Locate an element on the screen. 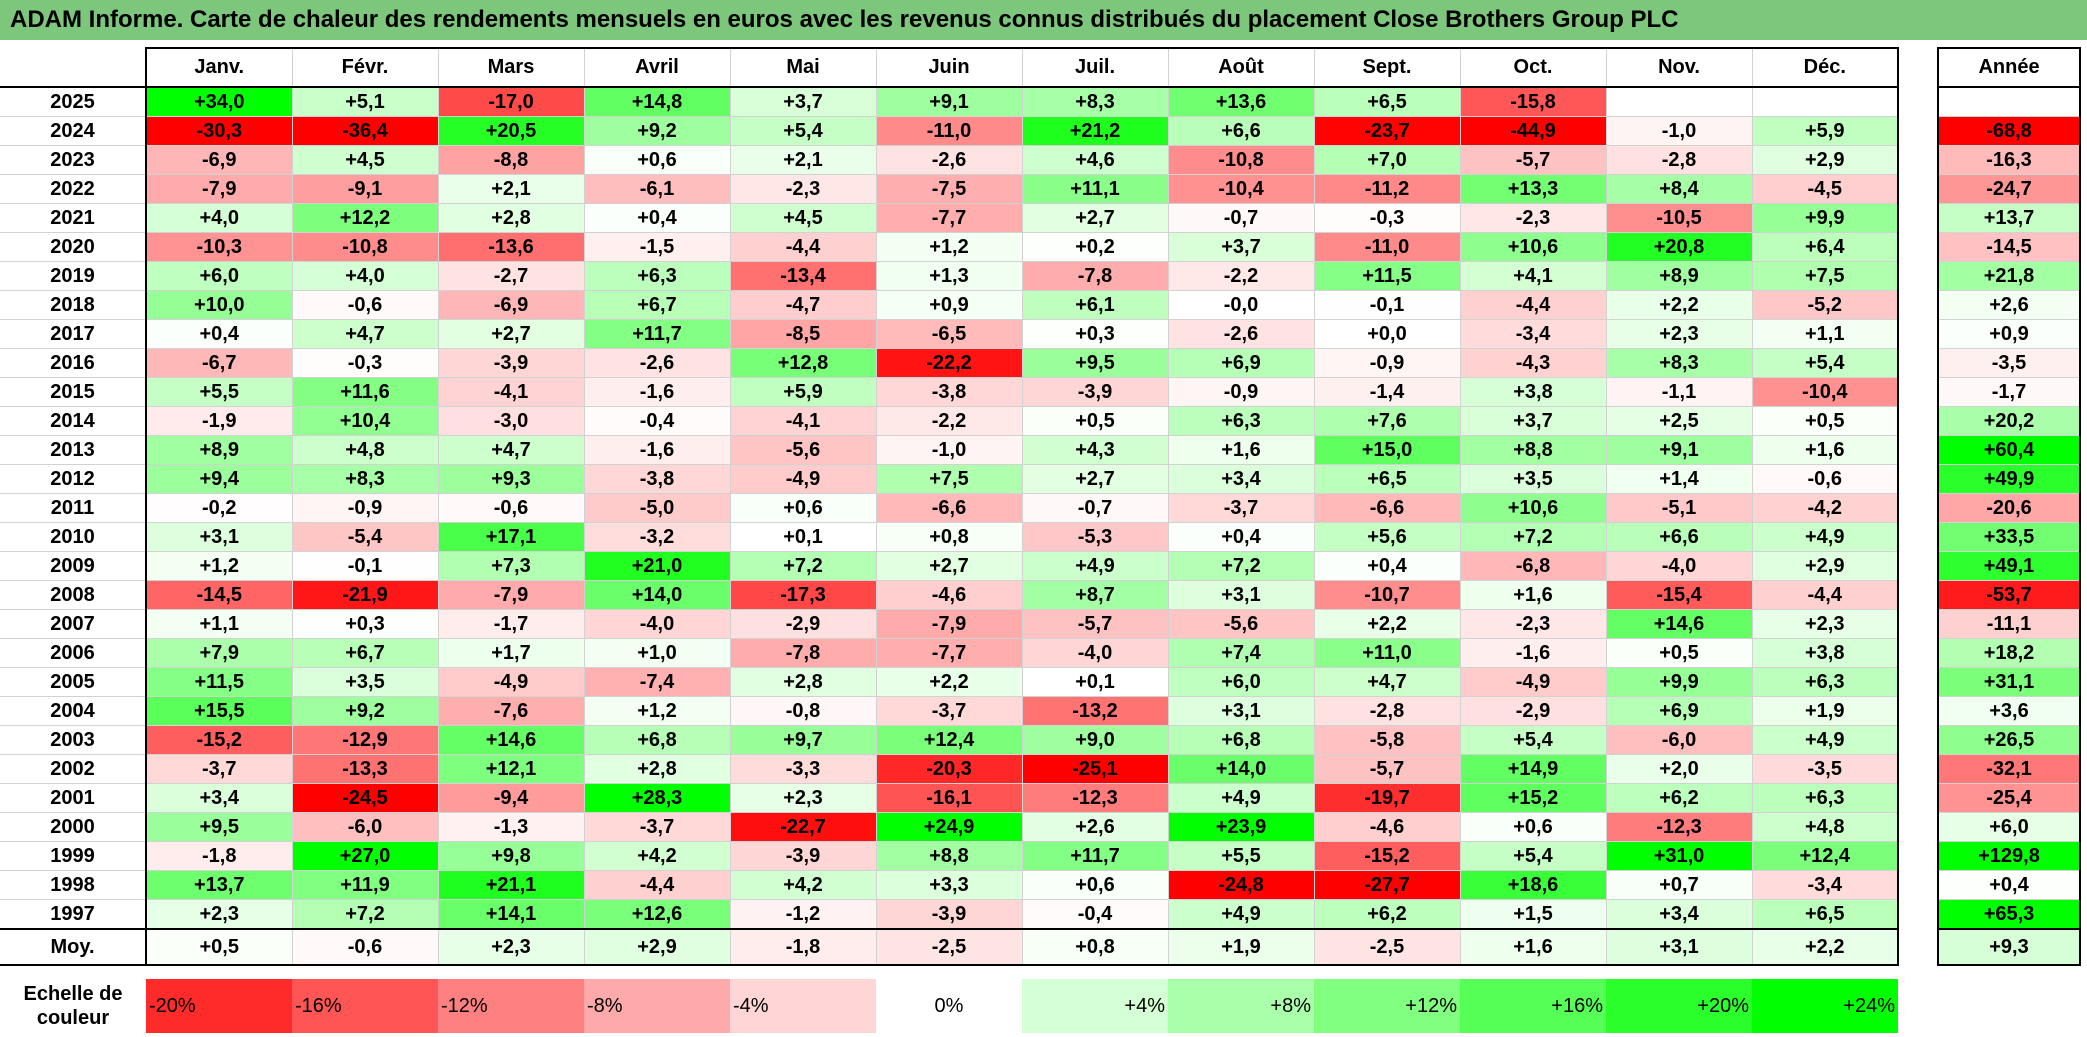 The height and width of the screenshot is (1037, 2087). heatmap-cell: -8,8 is located at coordinates (511, 160).